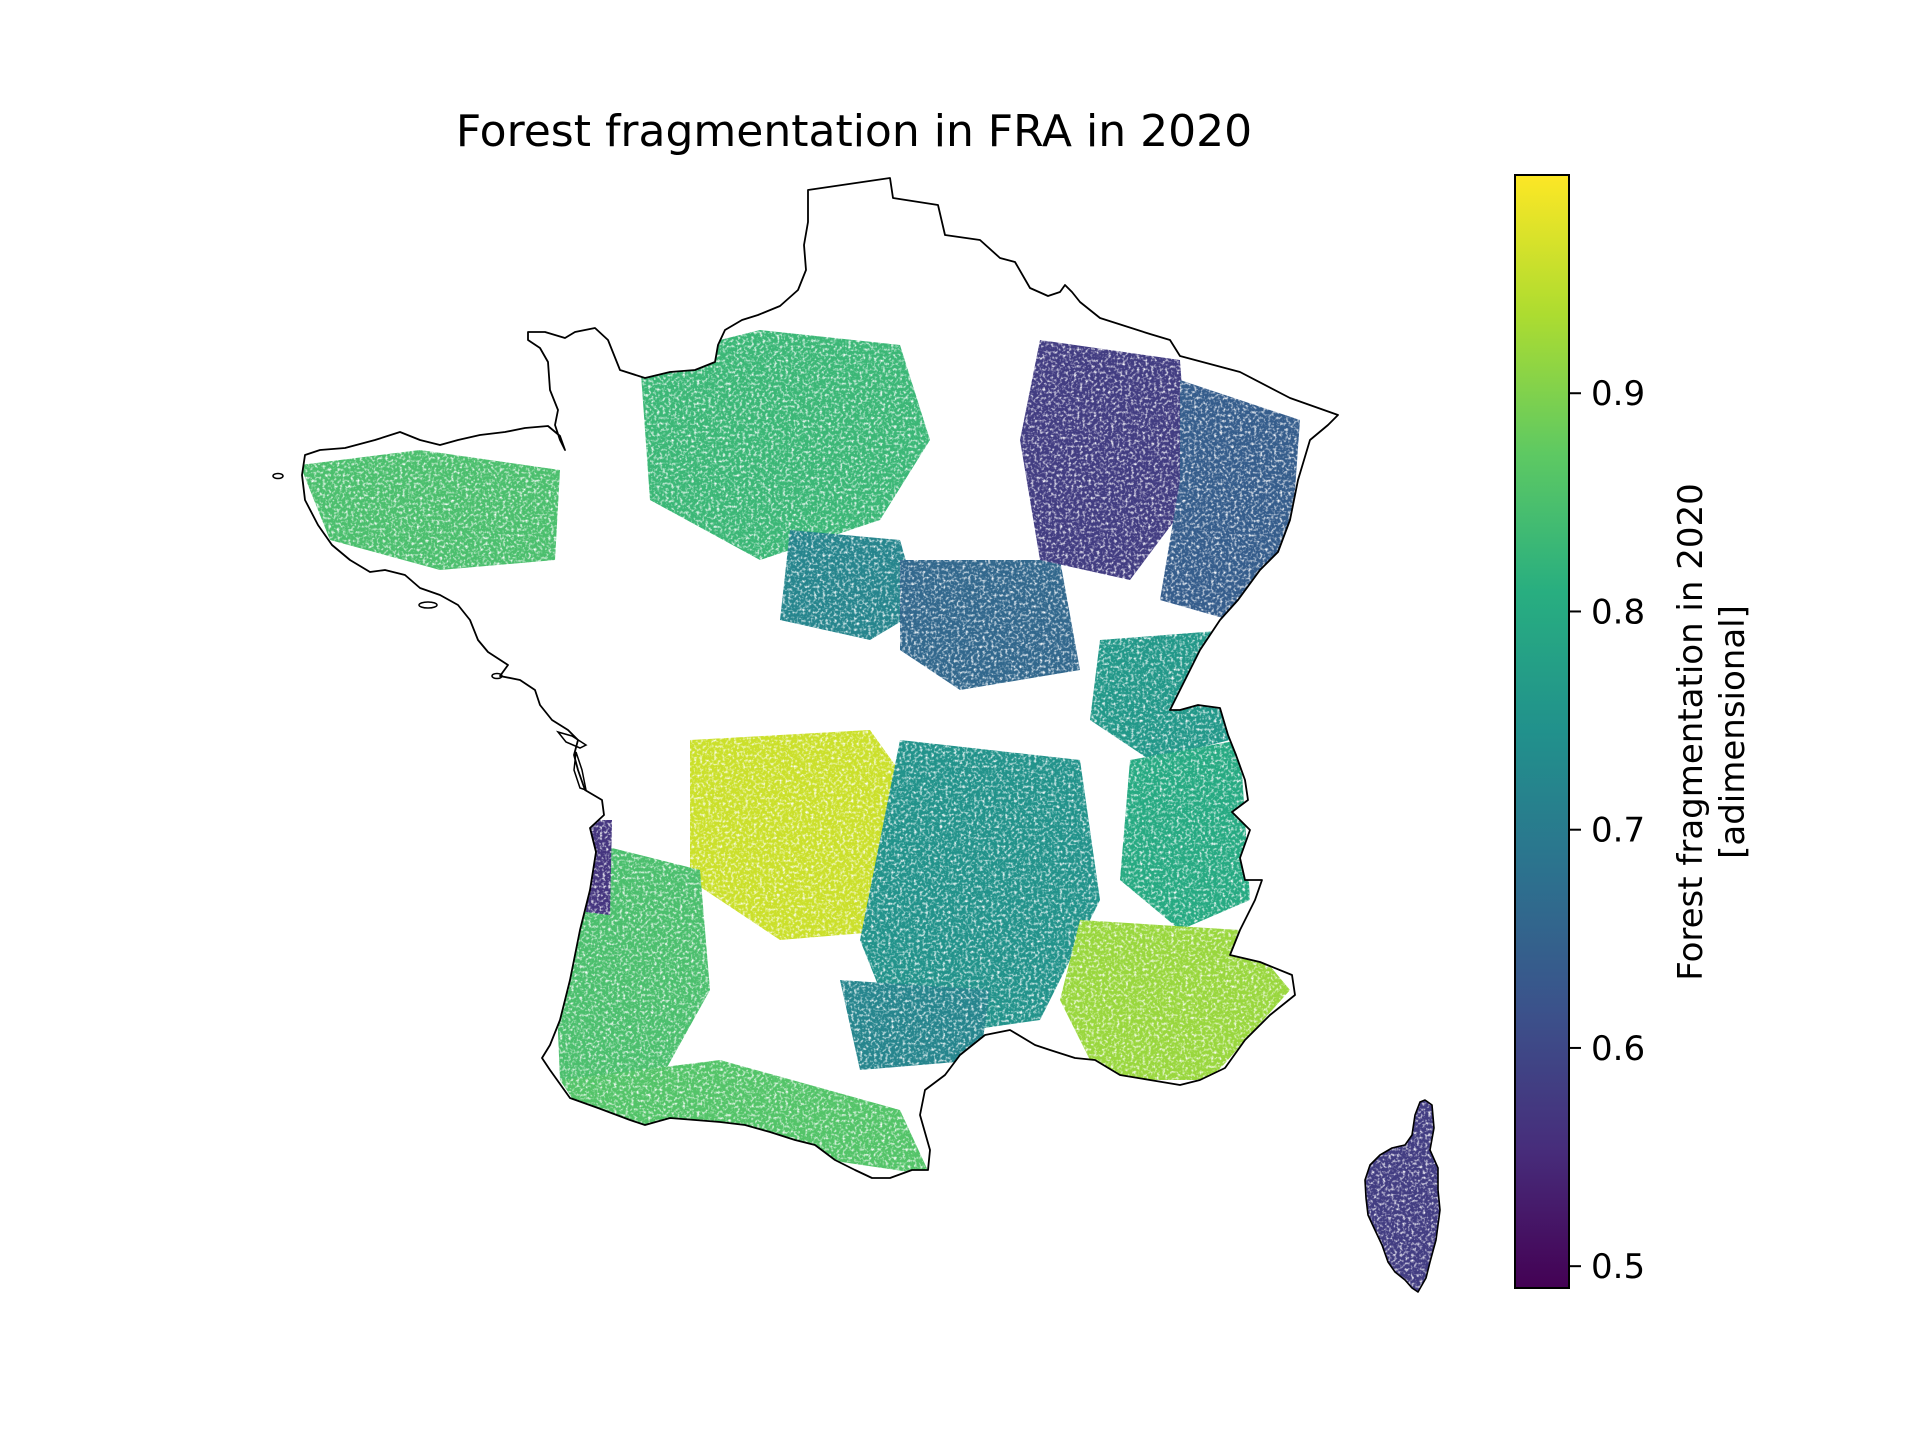  I want to click on island-yeu, so click(497, 676).